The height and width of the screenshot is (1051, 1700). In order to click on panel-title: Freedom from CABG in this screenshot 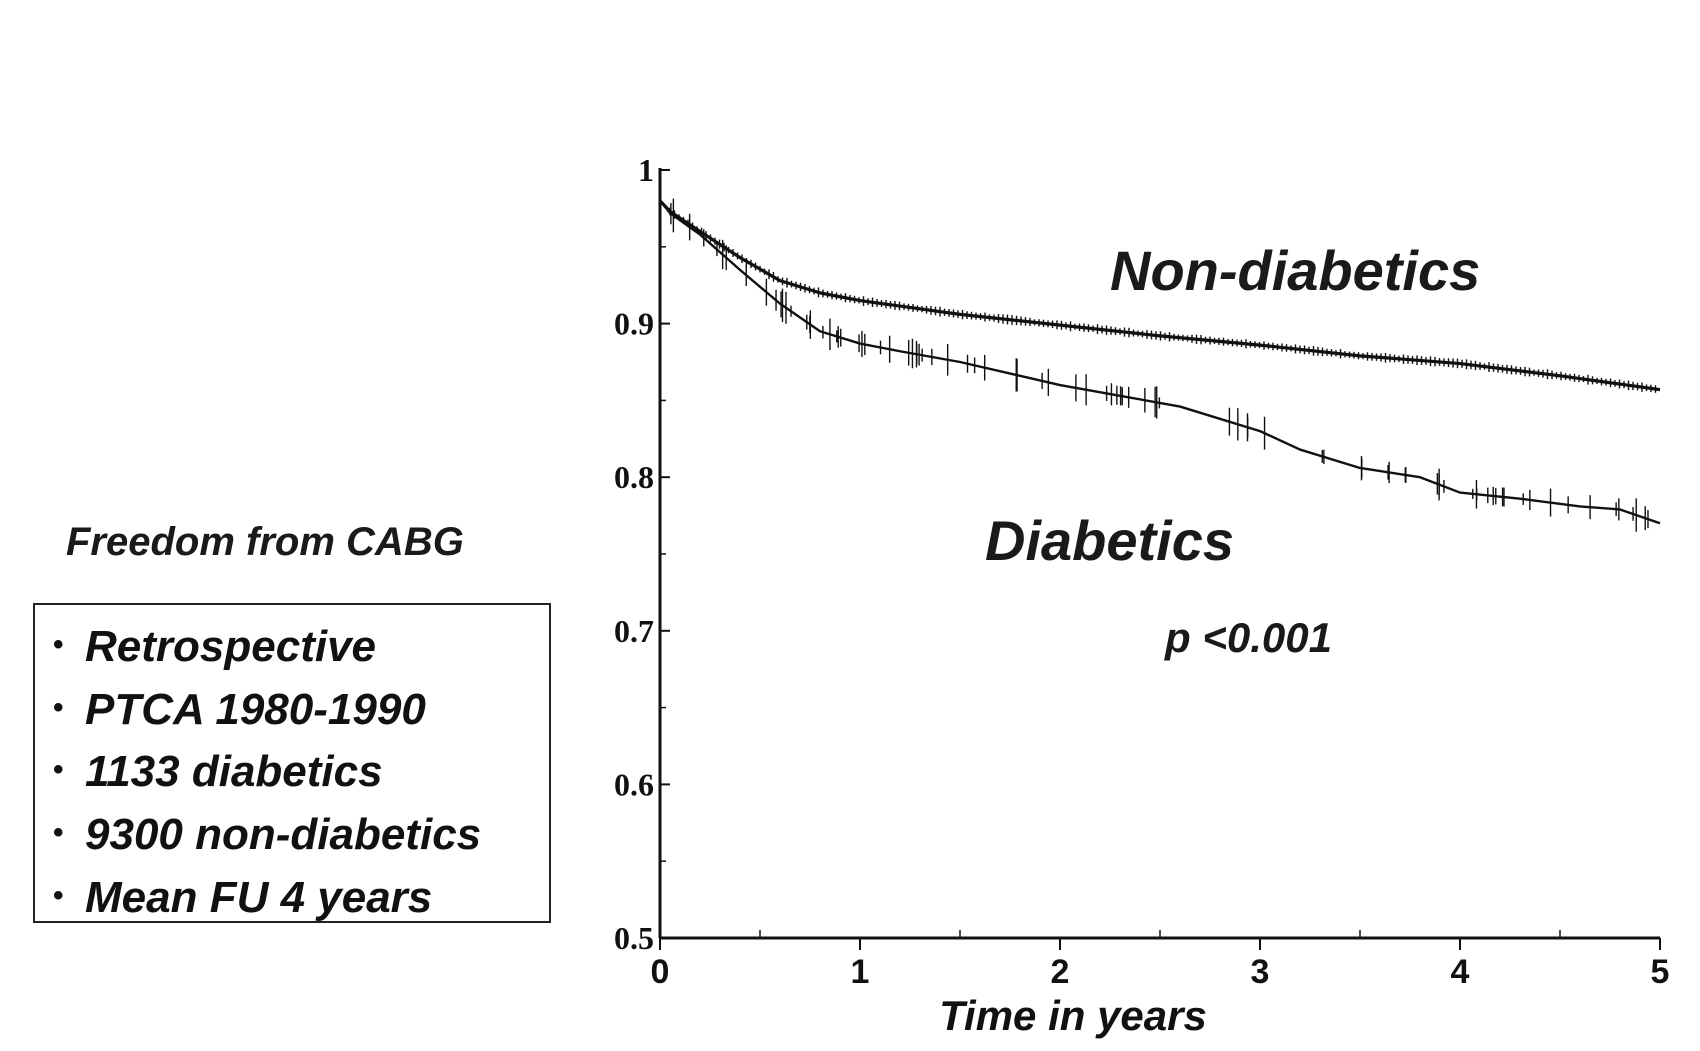, I will do `click(265, 542)`.